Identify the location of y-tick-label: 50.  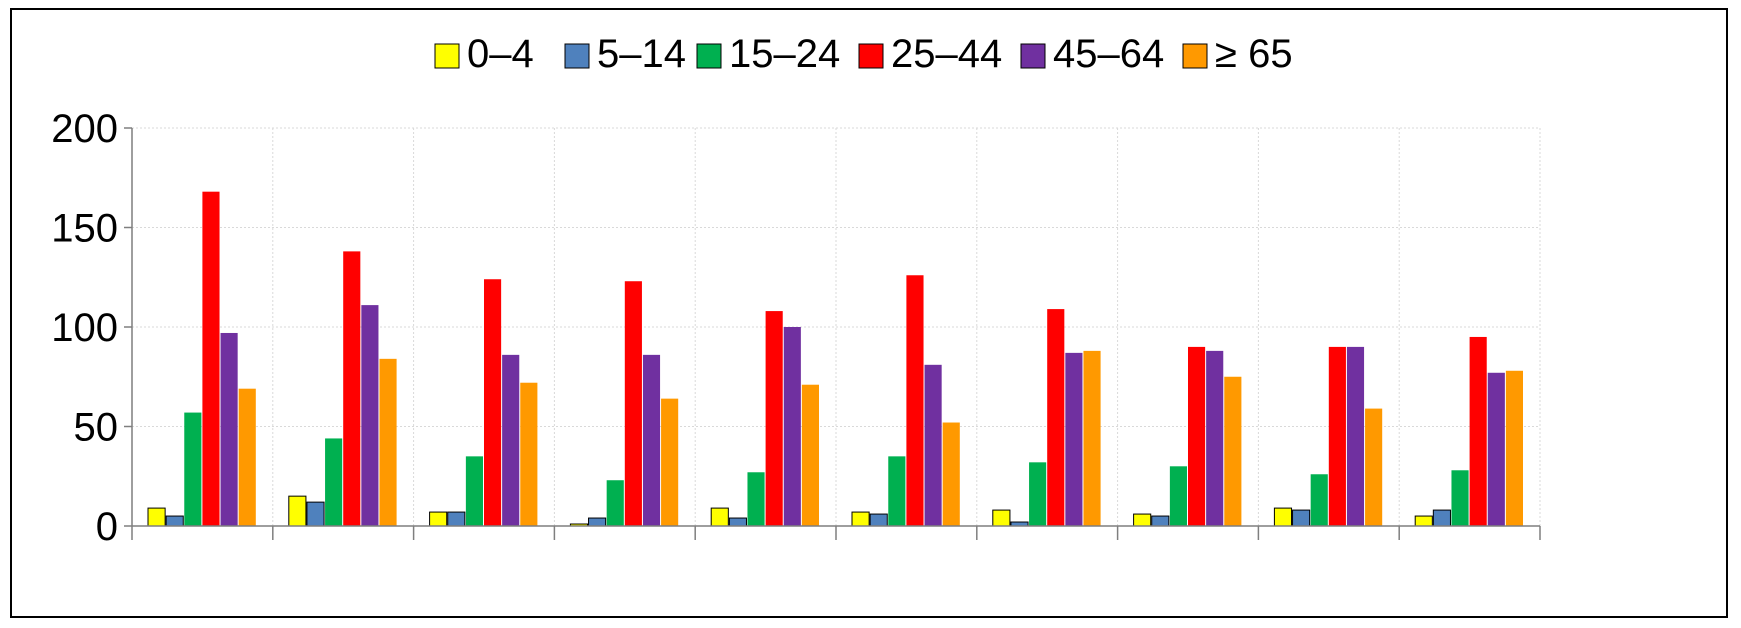
(96, 428).